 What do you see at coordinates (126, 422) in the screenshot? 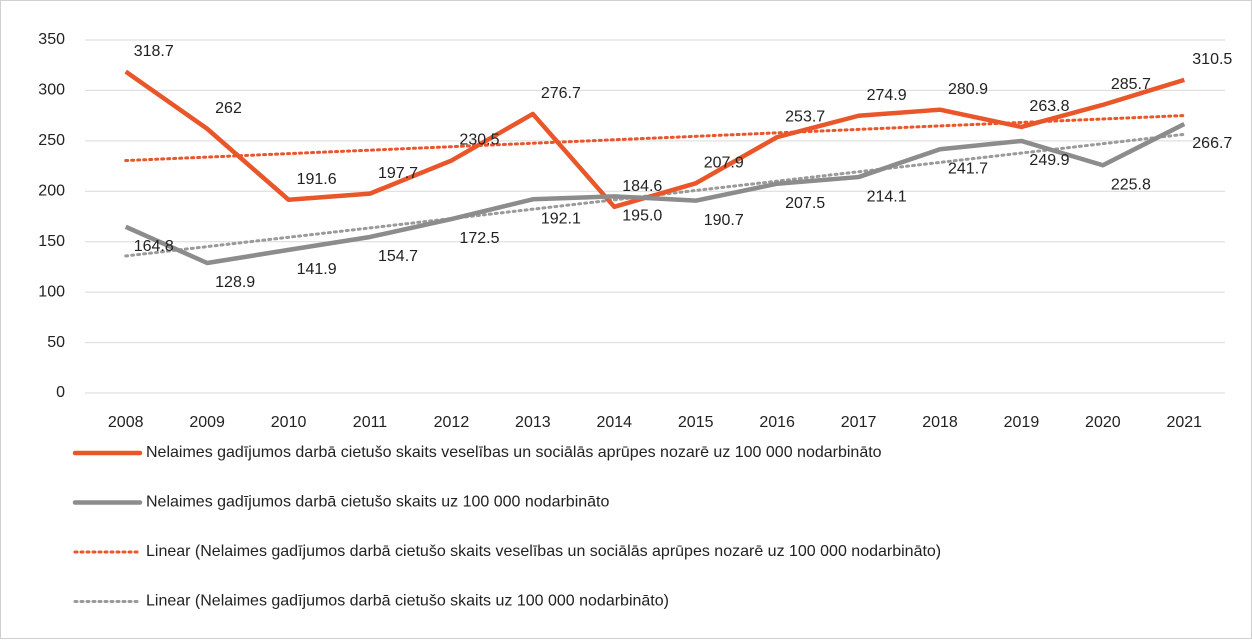
I see `x-tick-label: 2008` at bounding box center [126, 422].